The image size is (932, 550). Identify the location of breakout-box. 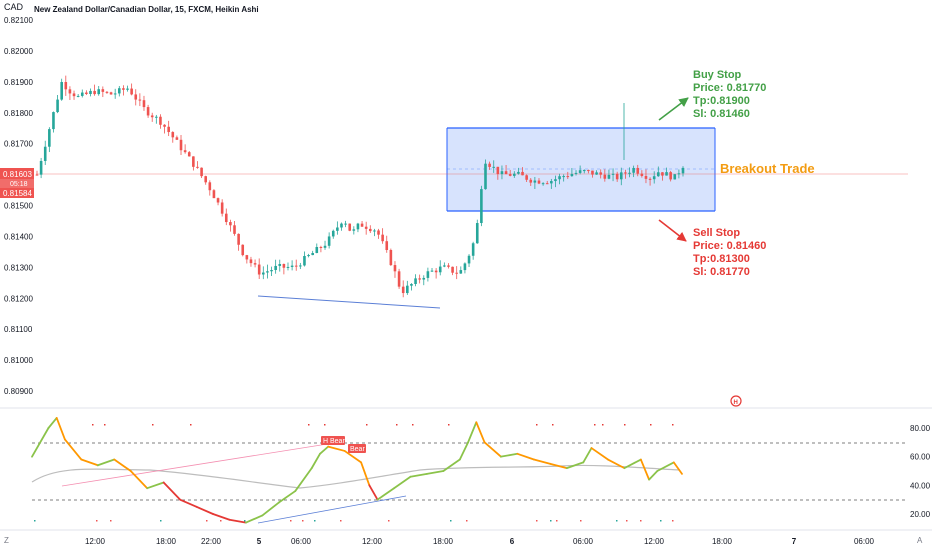
(581, 169).